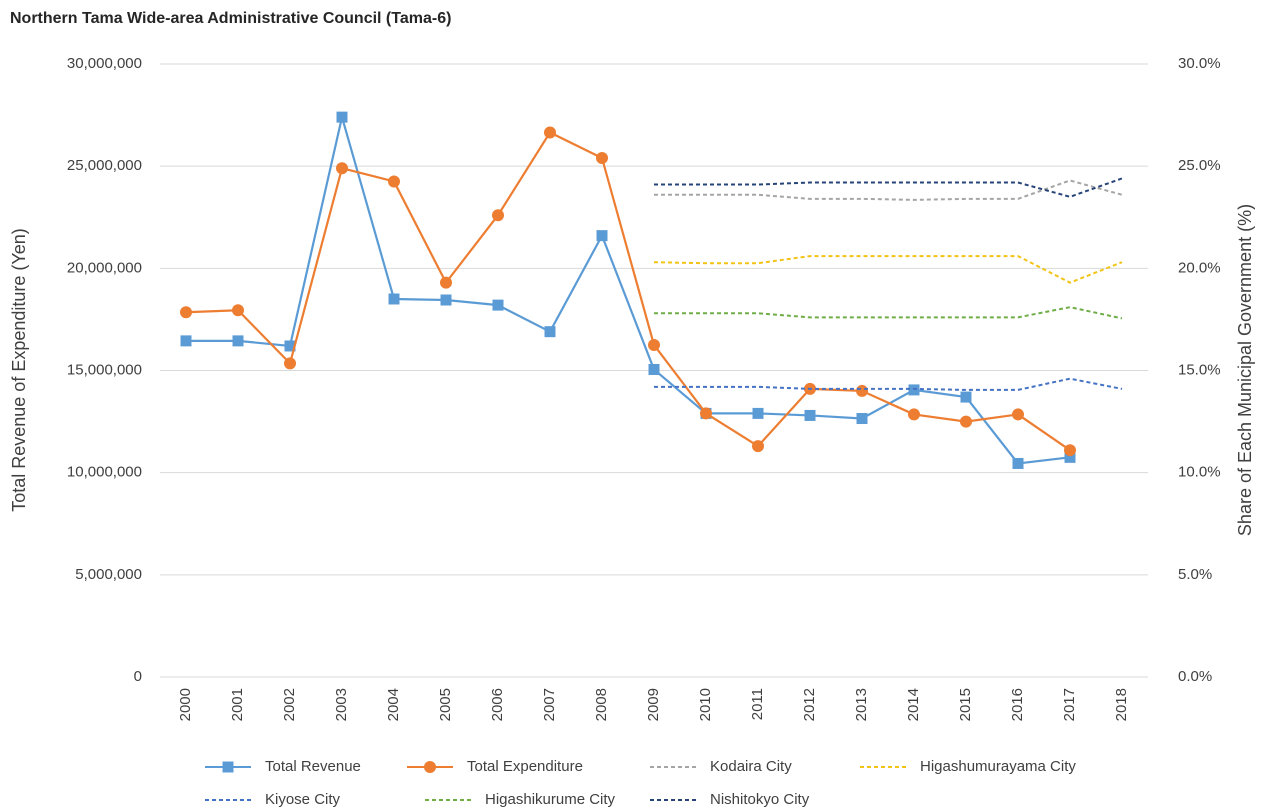 The height and width of the screenshot is (811, 1263). Describe the element at coordinates (1069, 704) in the screenshot. I see `x-tick-label: 2017` at that location.